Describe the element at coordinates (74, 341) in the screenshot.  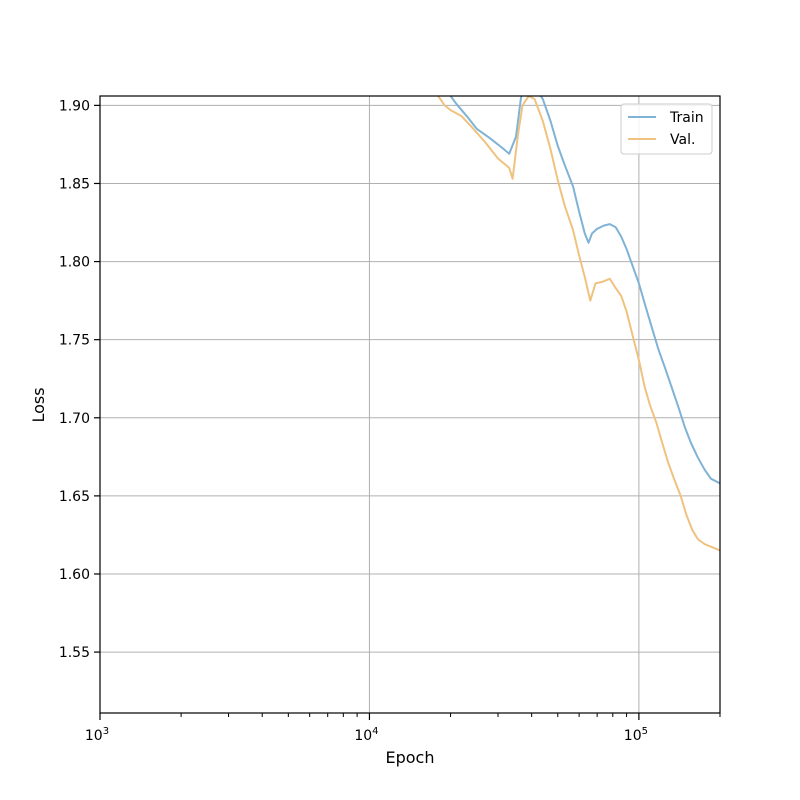
I see `y-tick-label: 1.75` at that location.